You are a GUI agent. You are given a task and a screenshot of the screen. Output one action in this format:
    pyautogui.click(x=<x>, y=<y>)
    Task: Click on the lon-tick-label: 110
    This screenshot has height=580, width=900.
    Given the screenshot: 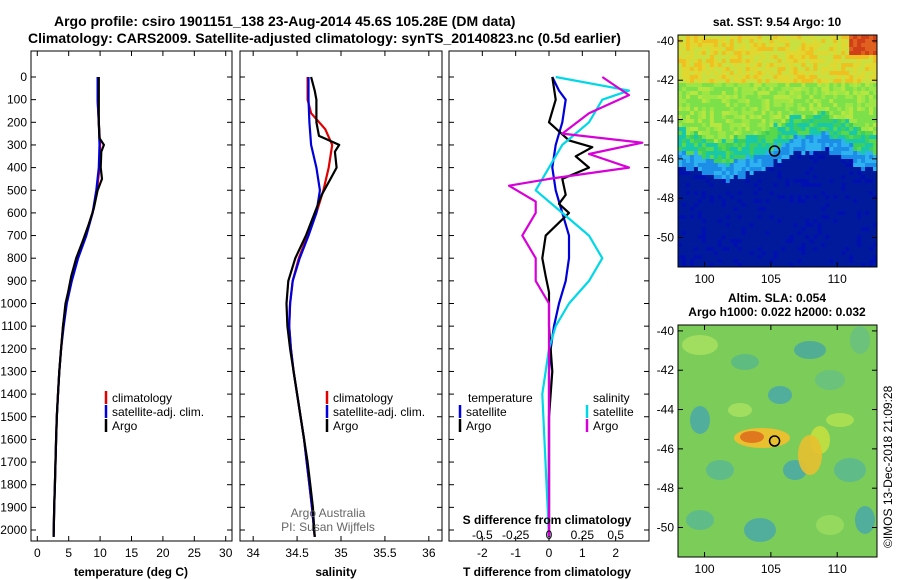 What is the action you would take?
    pyautogui.click(x=837, y=569)
    